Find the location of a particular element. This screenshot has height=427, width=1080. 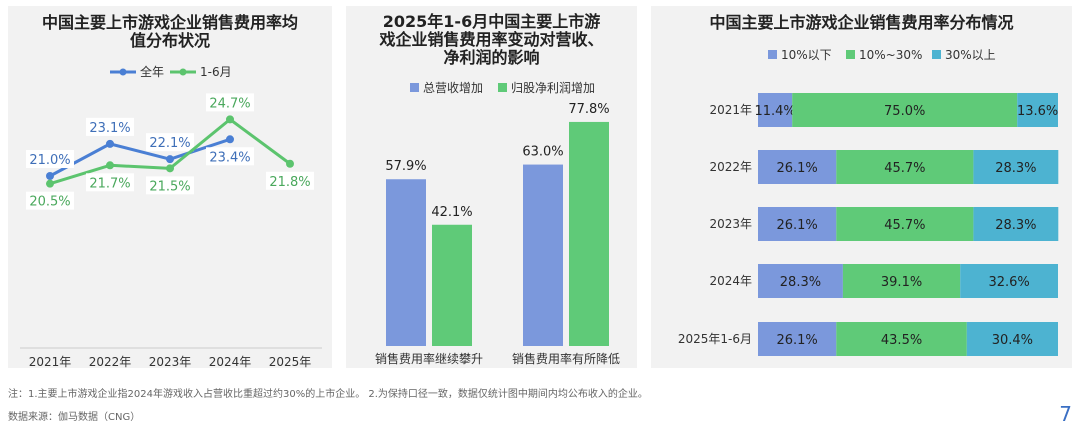

segment-label: 39.1% is located at coordinates (901, 282).